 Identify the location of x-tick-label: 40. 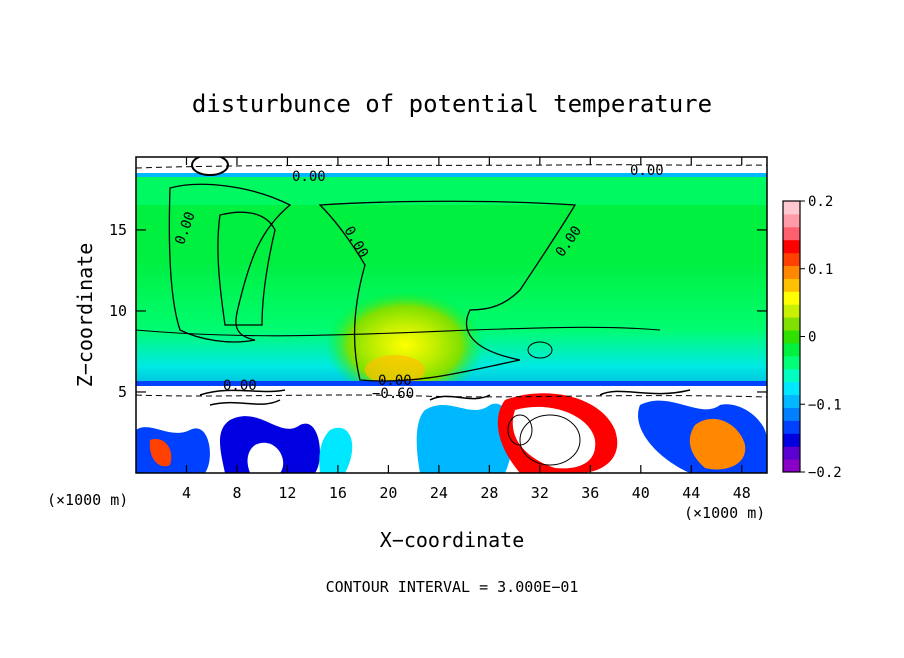
(641, 493).